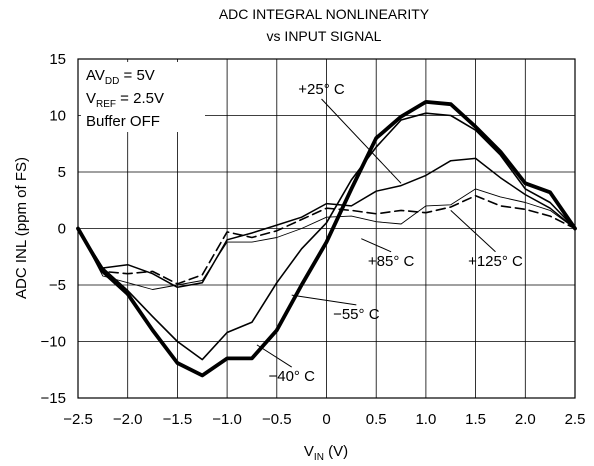  I want to click on x-tick-label: 1.0, so click(425, 419).